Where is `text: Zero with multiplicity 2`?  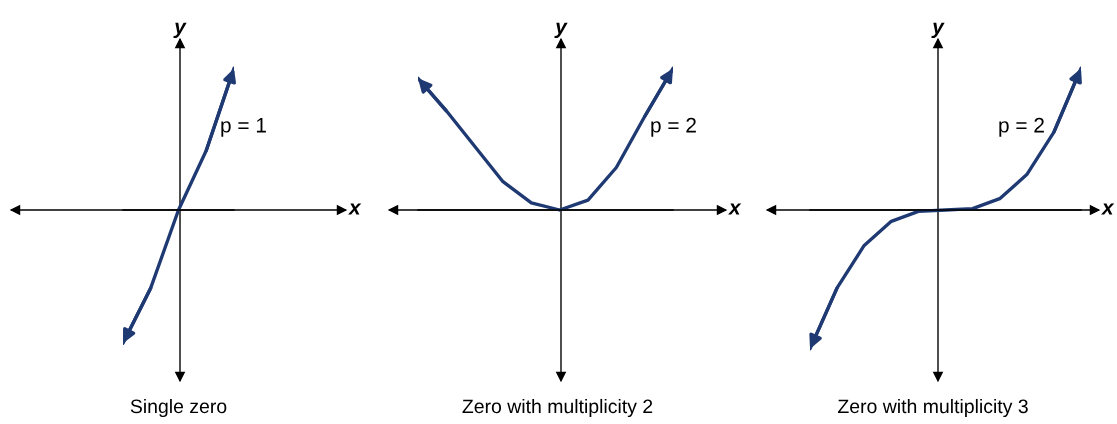 text: Zero with multiplicity 2 is located at coordinates (557, 408).